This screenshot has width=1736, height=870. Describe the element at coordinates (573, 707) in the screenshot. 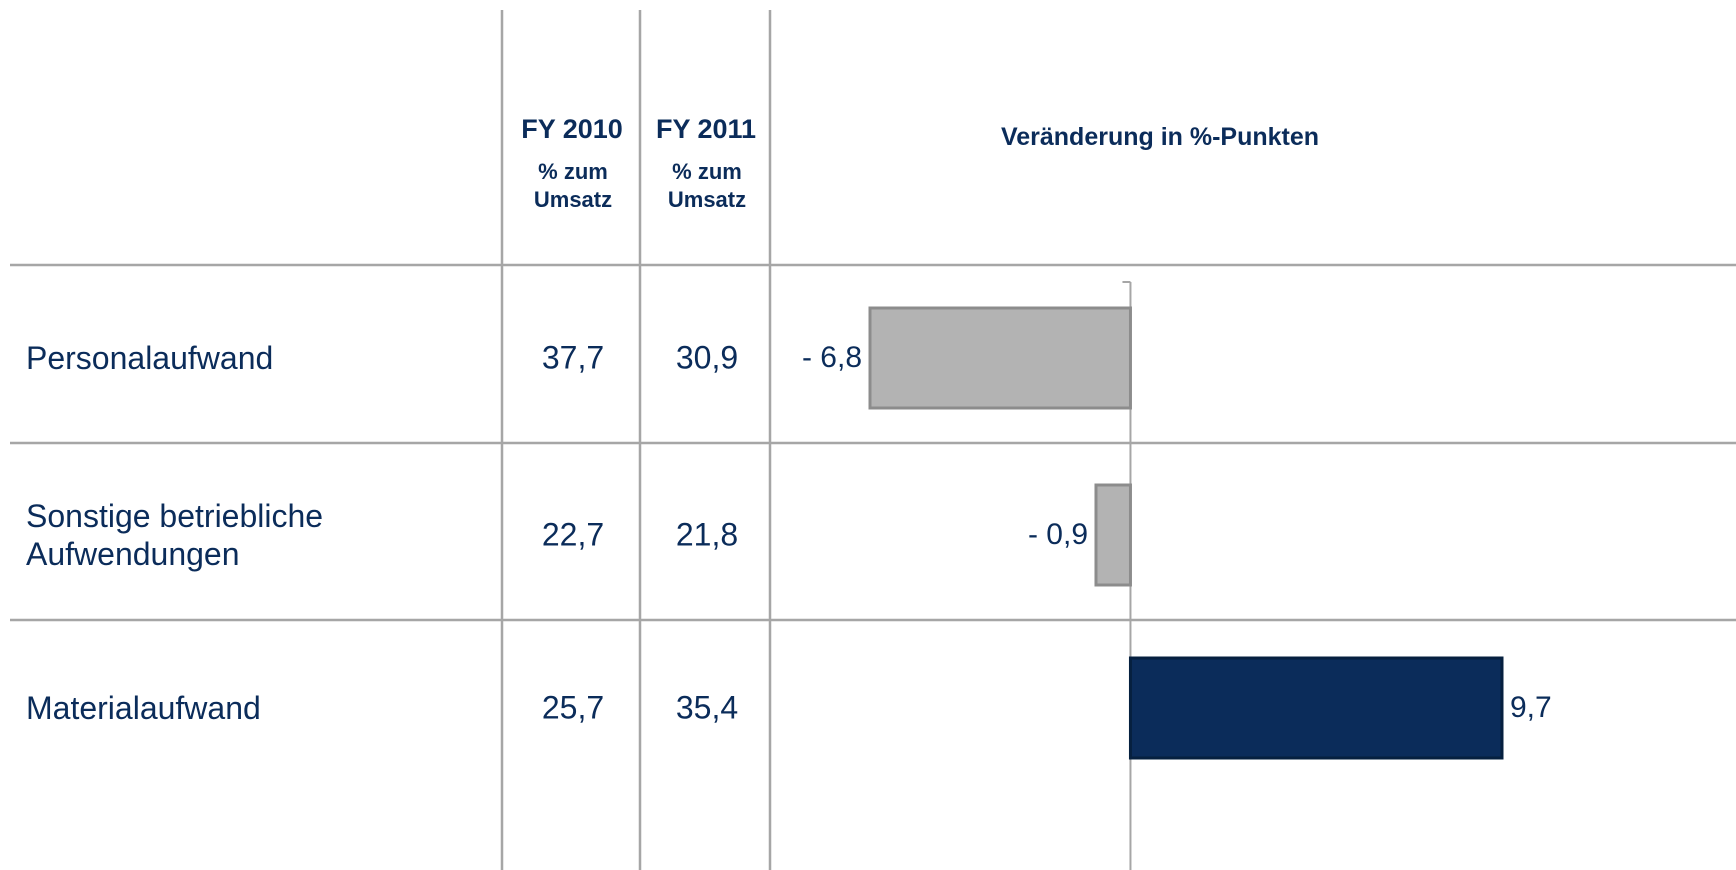

I see `cell-value: 25,7` at that location.